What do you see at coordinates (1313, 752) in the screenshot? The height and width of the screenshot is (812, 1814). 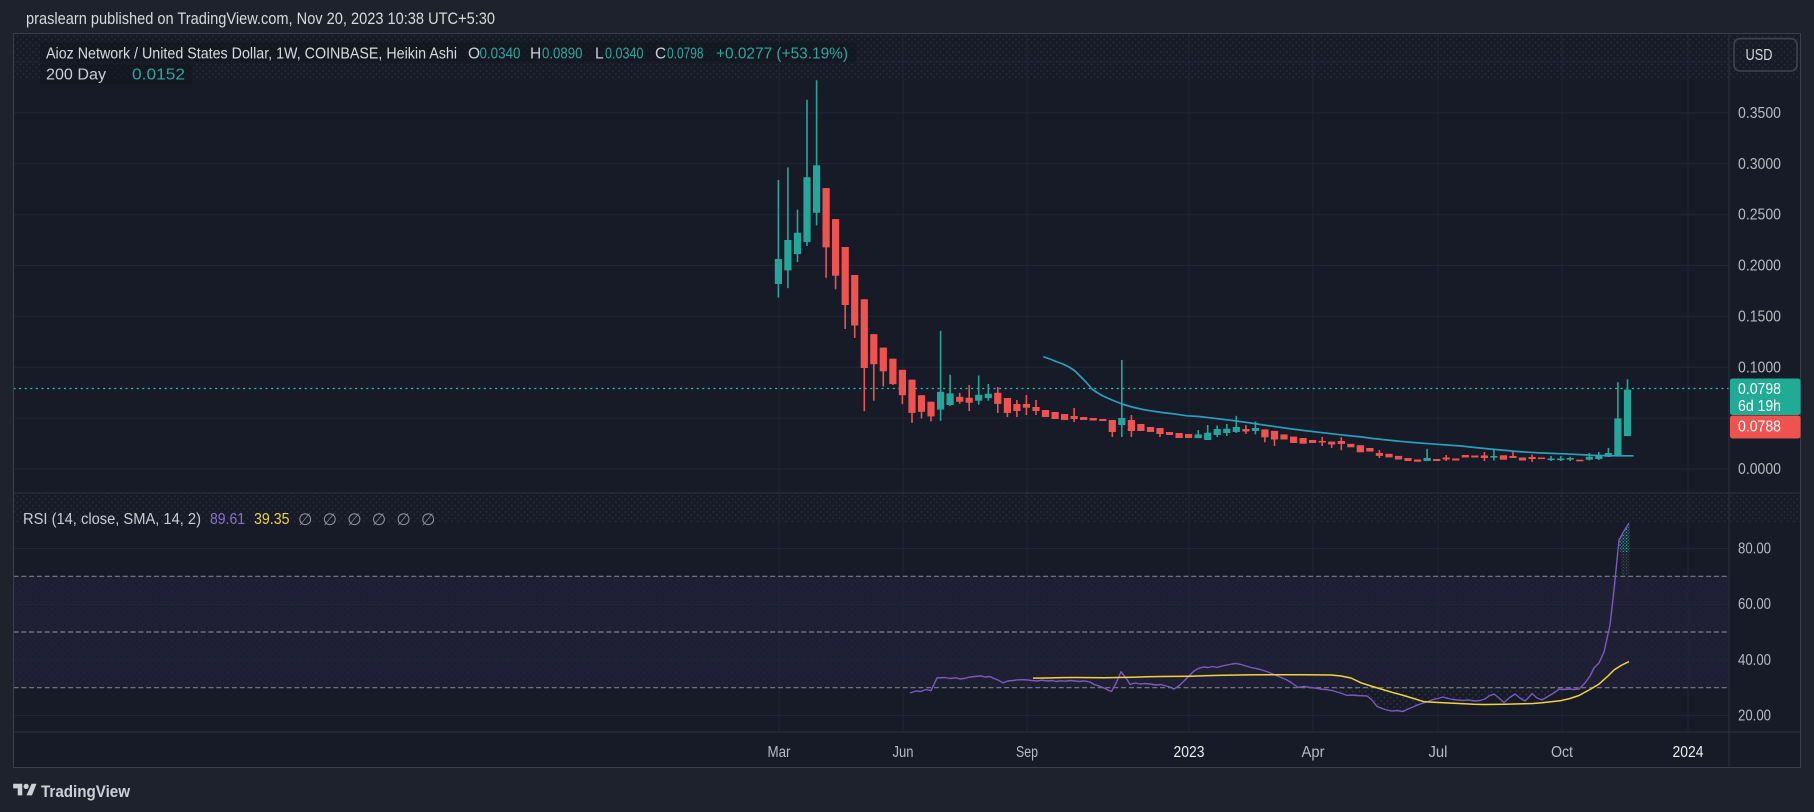 I see `svg-text: Apr` at bounding box center [1313, 752].